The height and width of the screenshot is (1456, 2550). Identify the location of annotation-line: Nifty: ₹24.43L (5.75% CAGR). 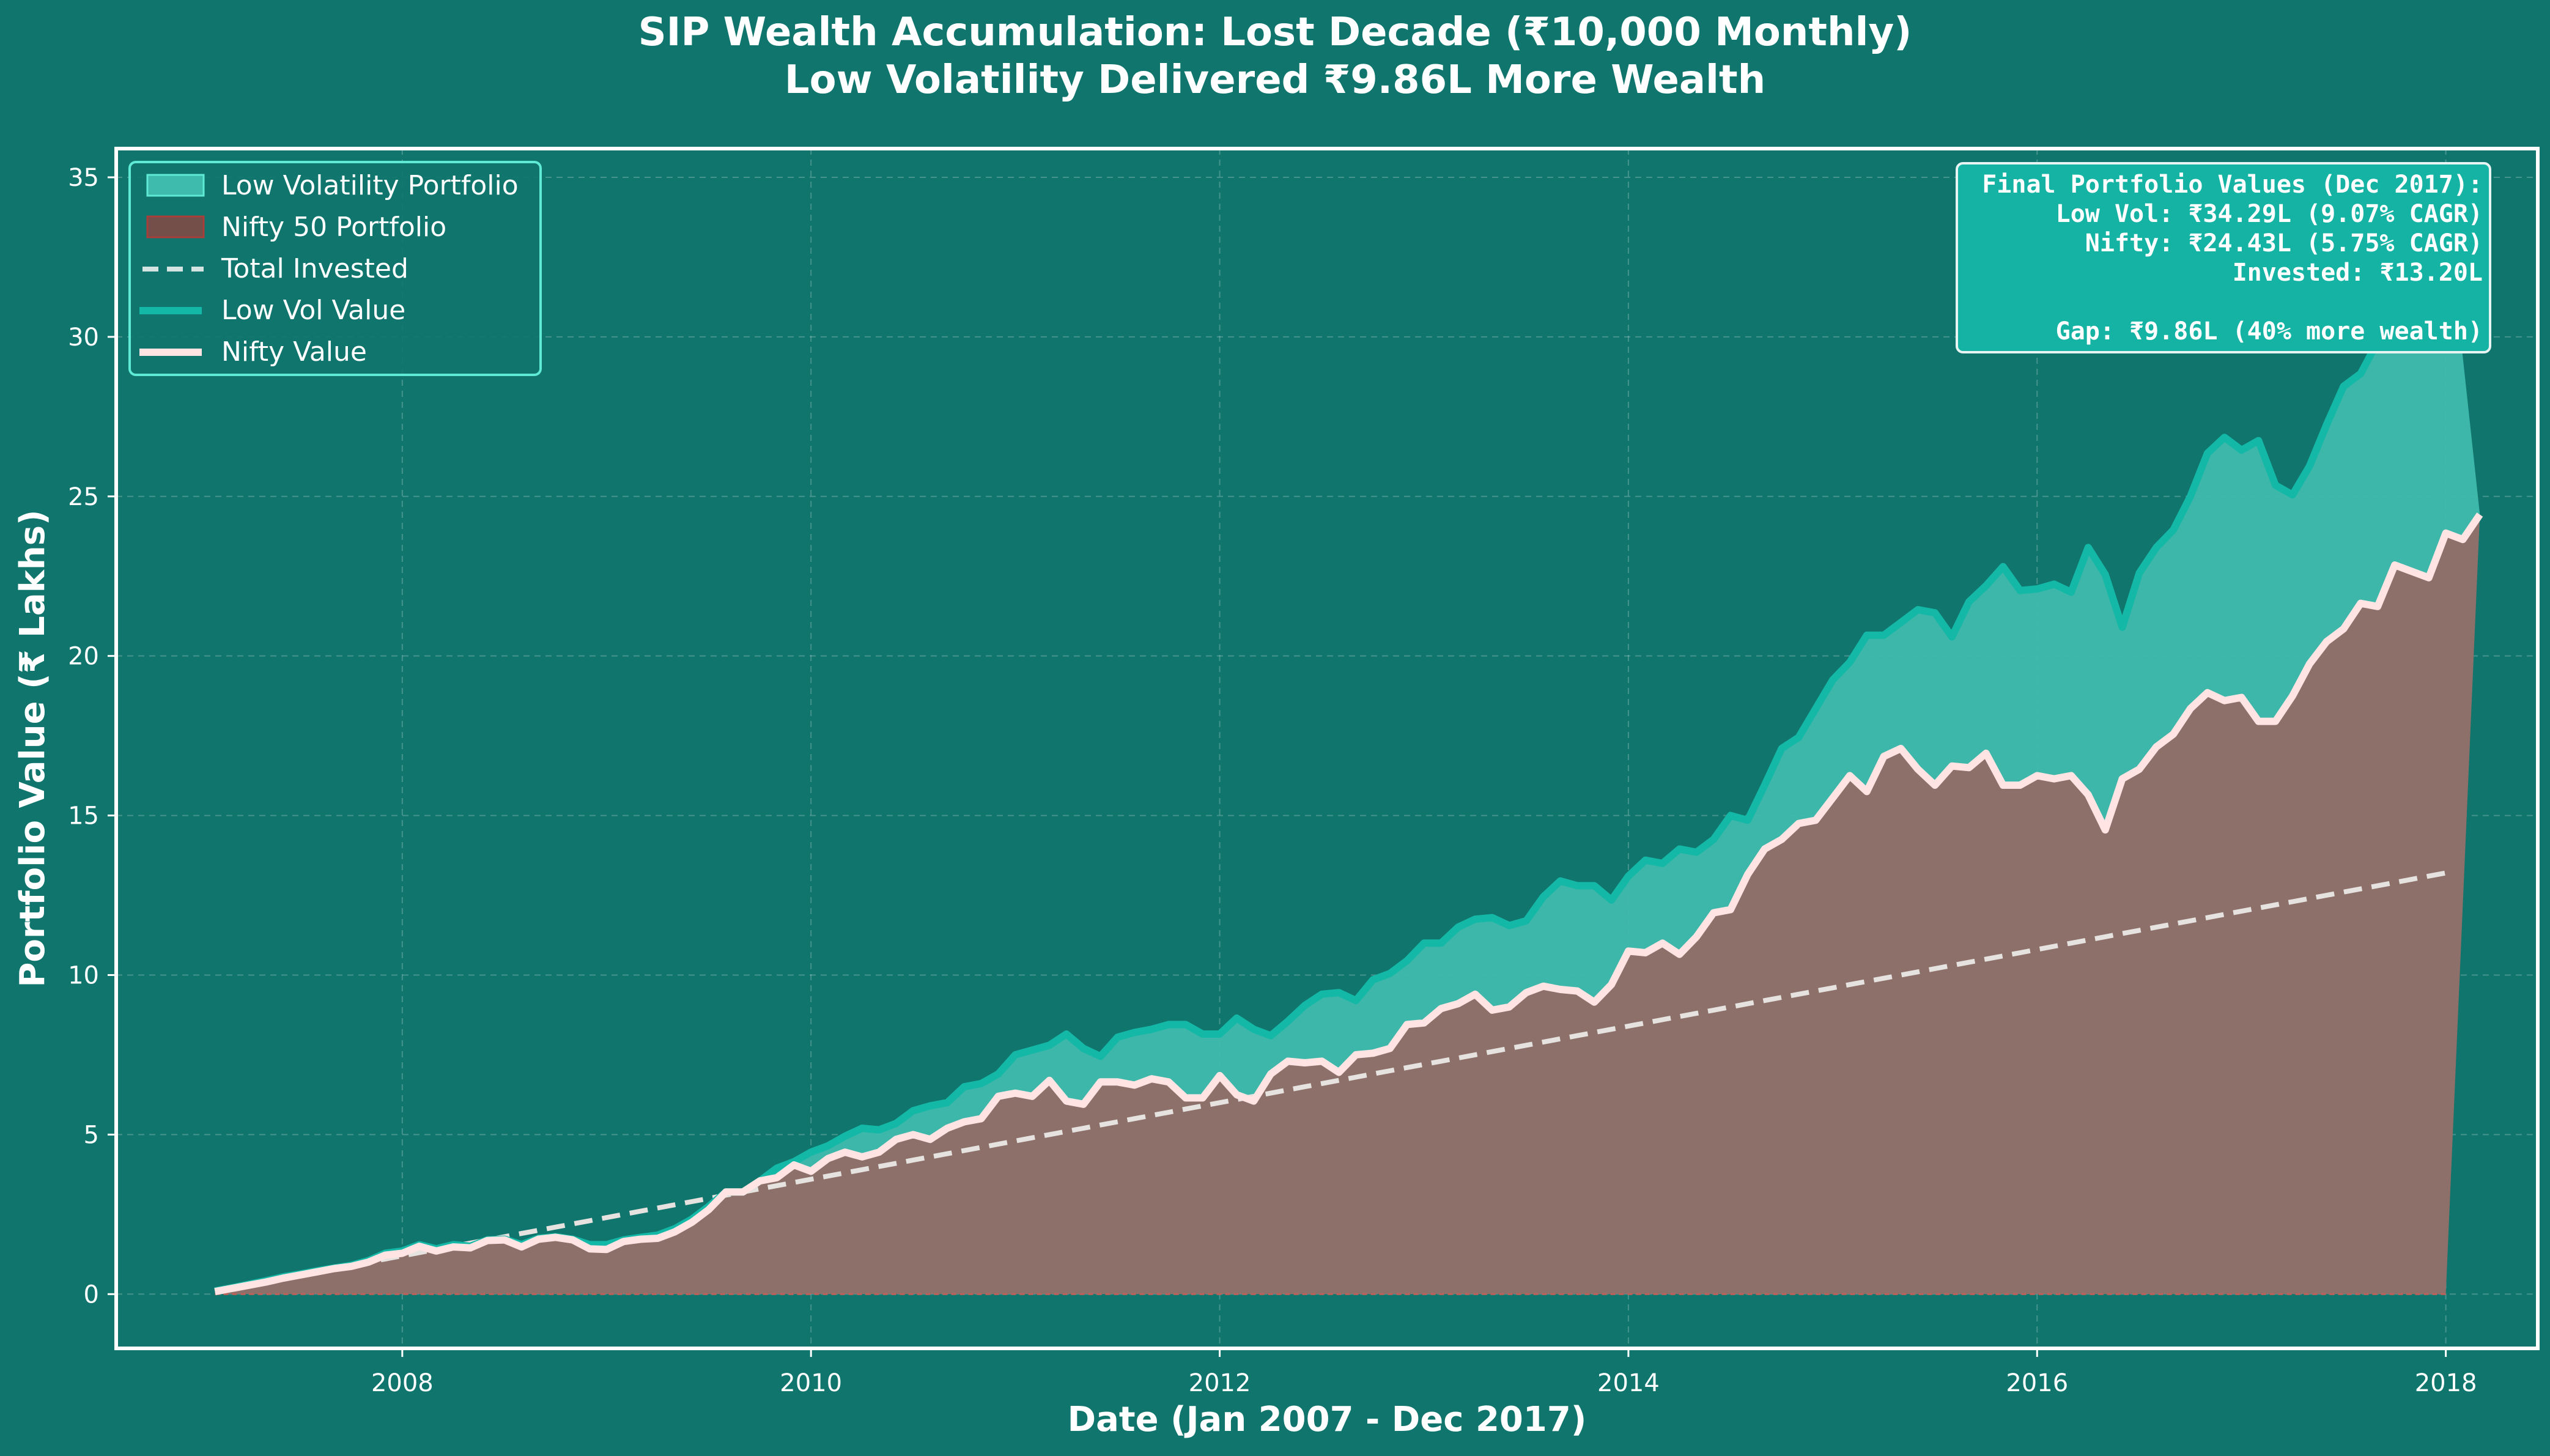
(2284, 243).